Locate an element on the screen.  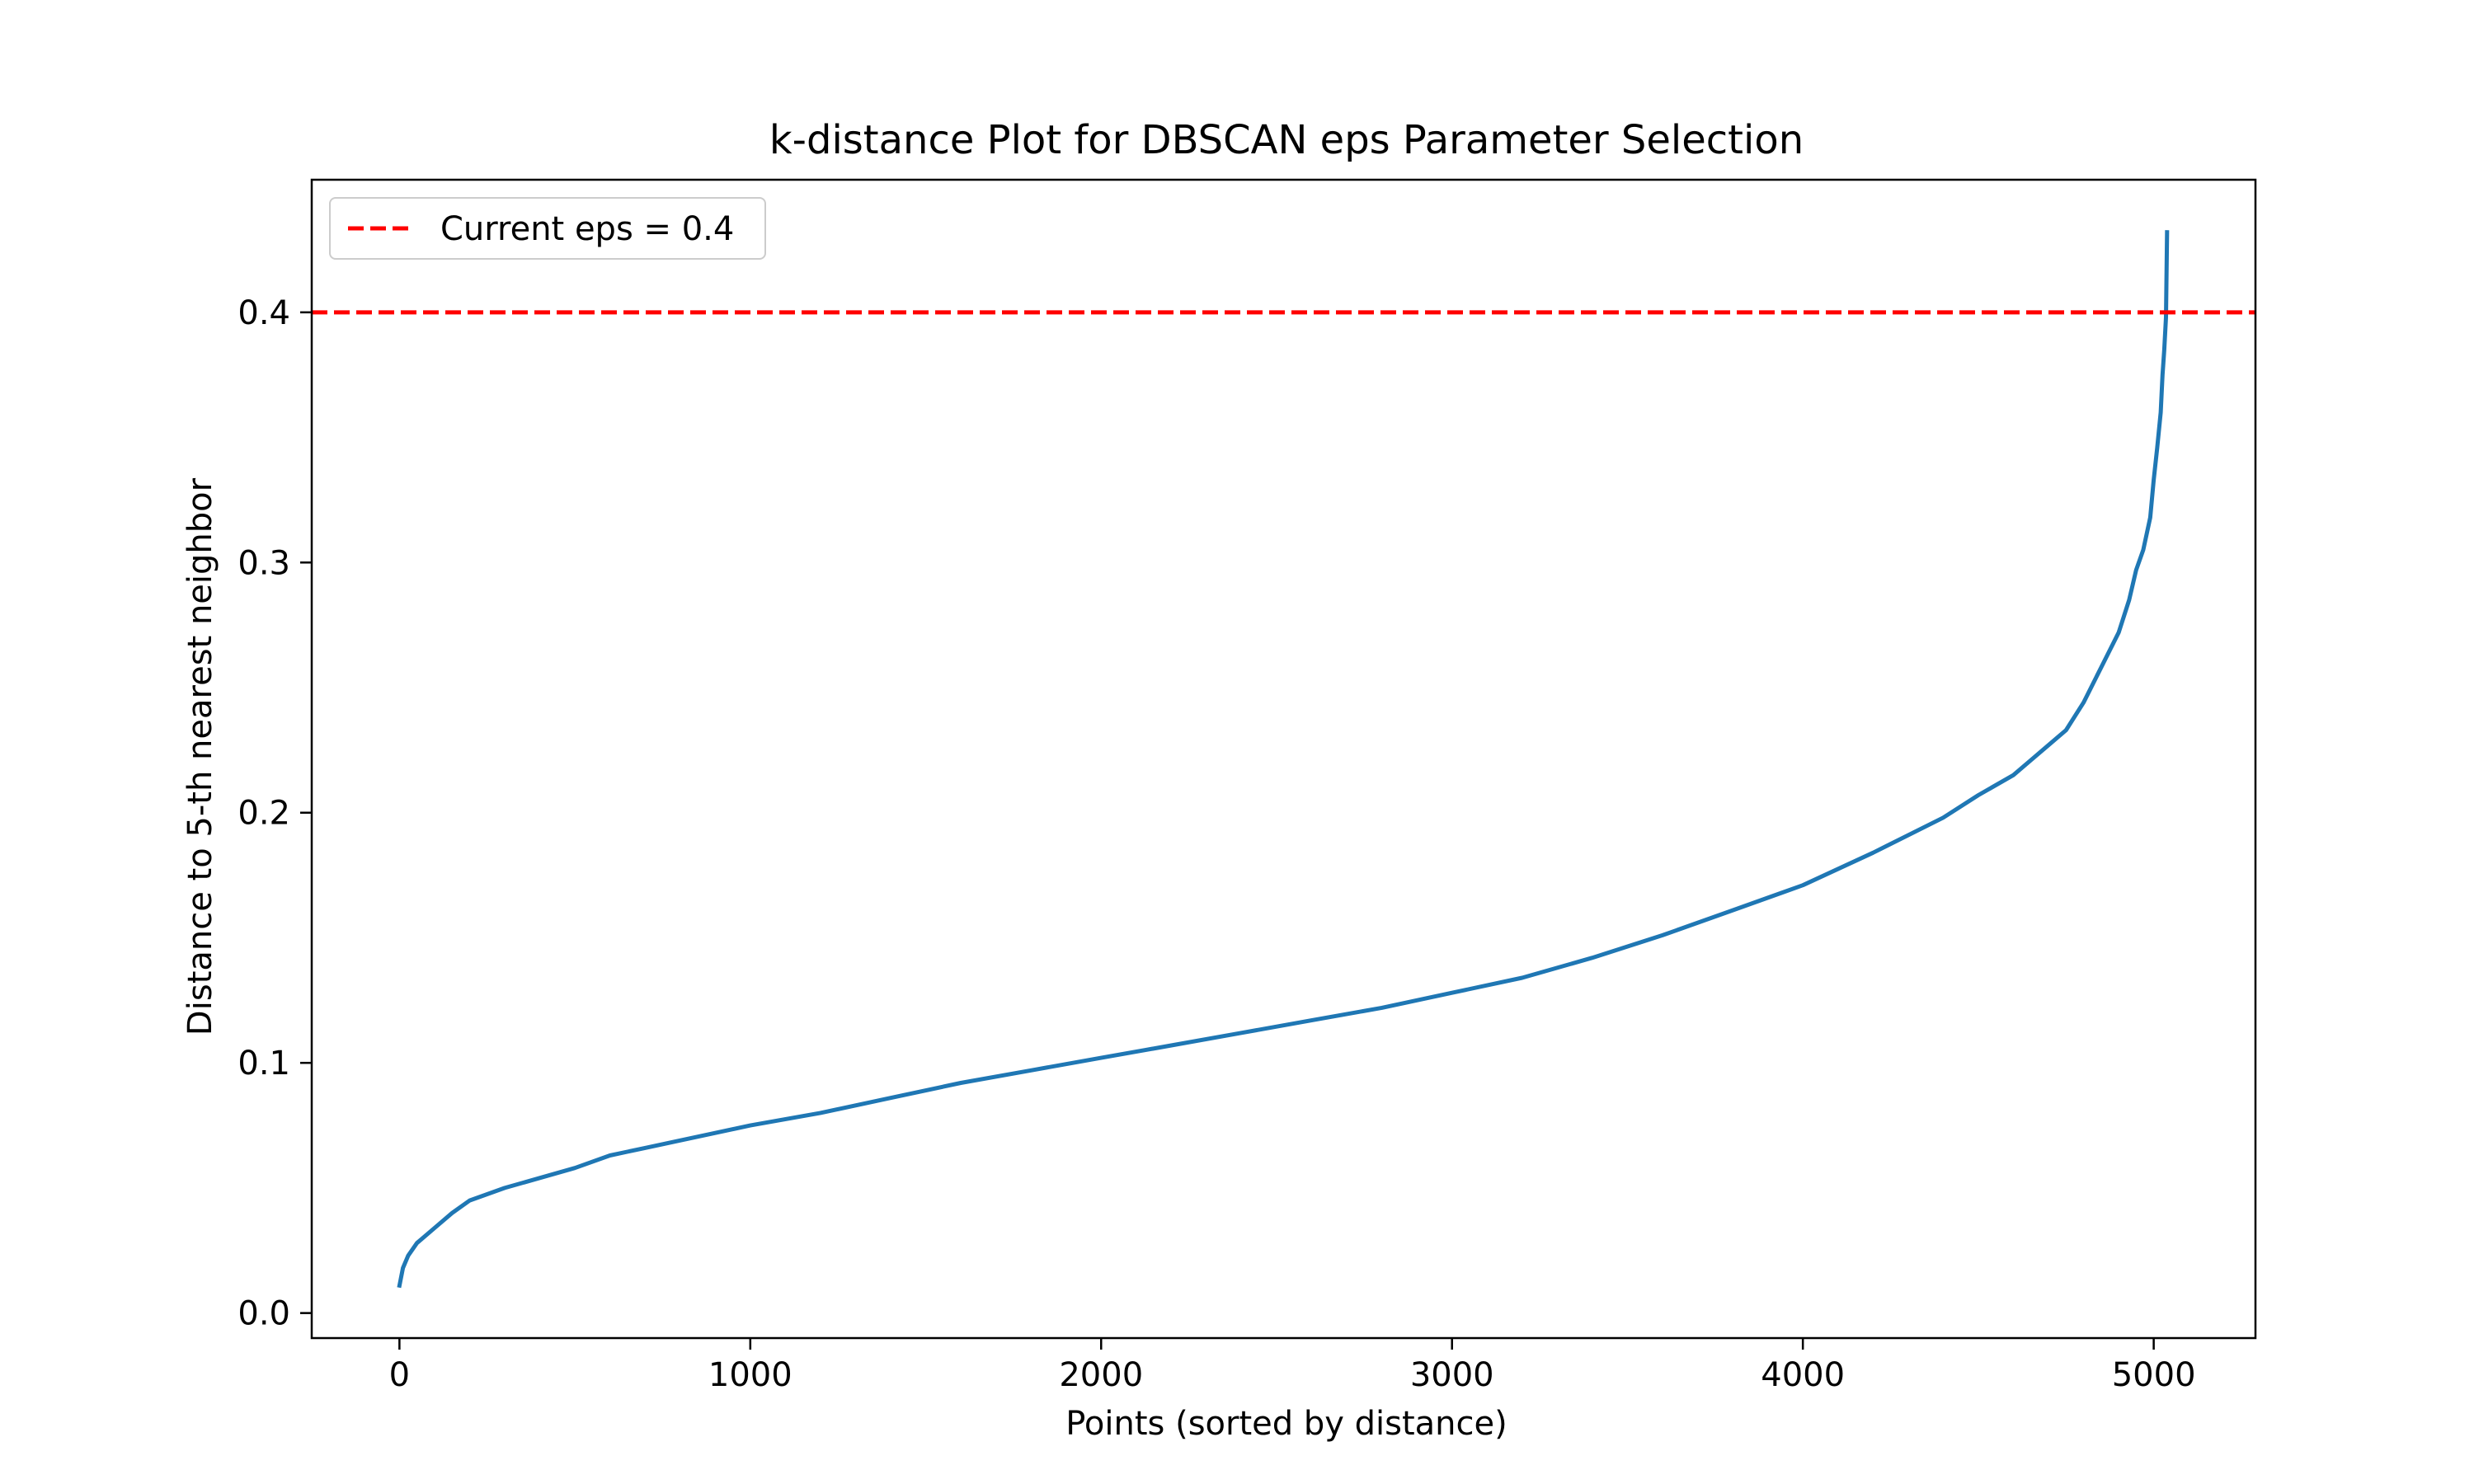
x-tick-label: 4000 is located at coordinates (1803, 1375).